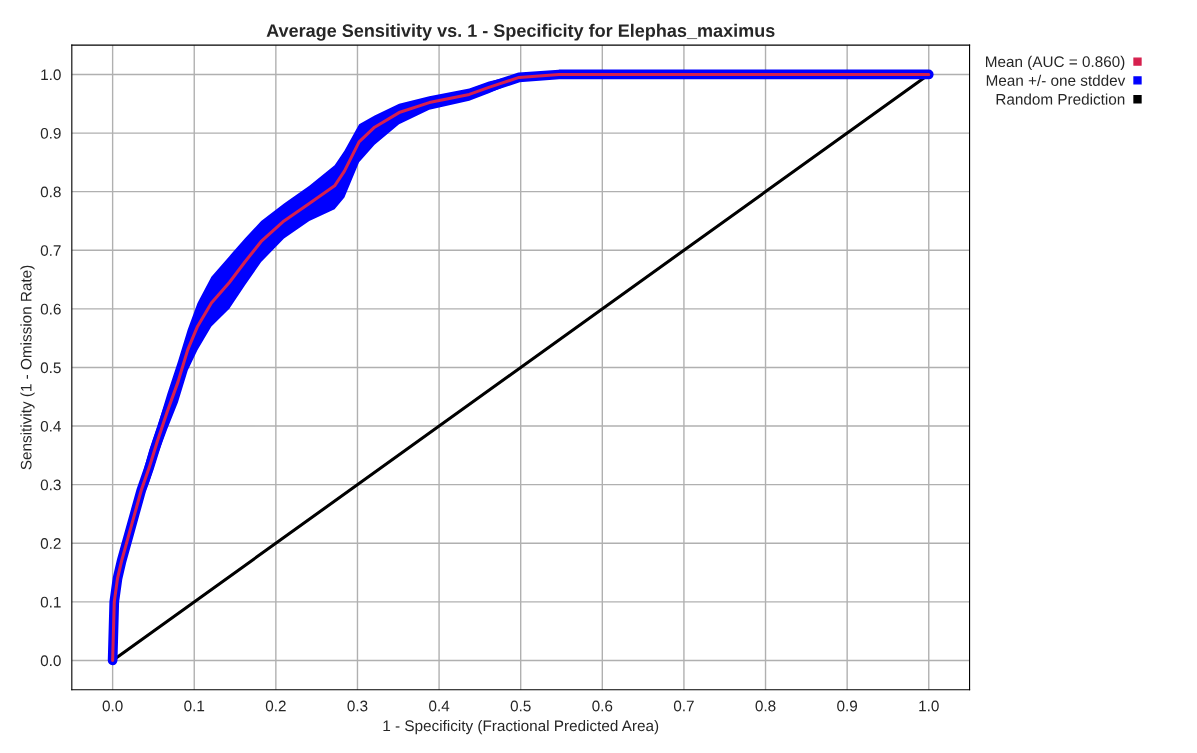 This screenshot has height=753, width=1197. I want to click on y-tick-label: 0.5, so click(50, 368).